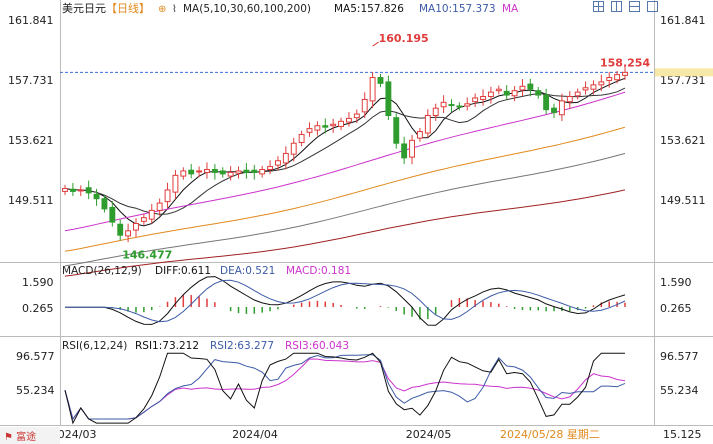  What do you see at coordinates (457, 9) in the screenshot?
I see `ma10-value: MA10:157.373` at bounding box center [457, 9].